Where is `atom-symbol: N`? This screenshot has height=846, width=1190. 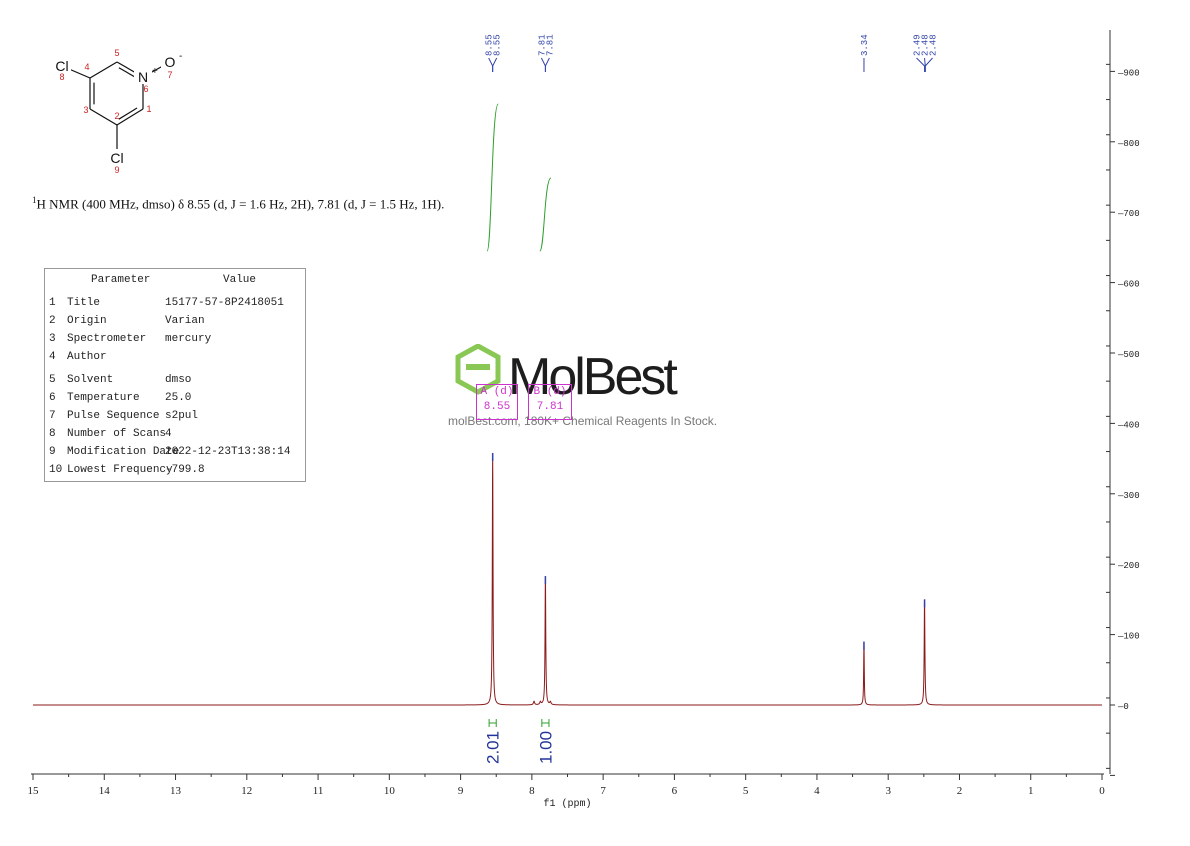 atom-symbol: N is located at coordinates (143, 77).